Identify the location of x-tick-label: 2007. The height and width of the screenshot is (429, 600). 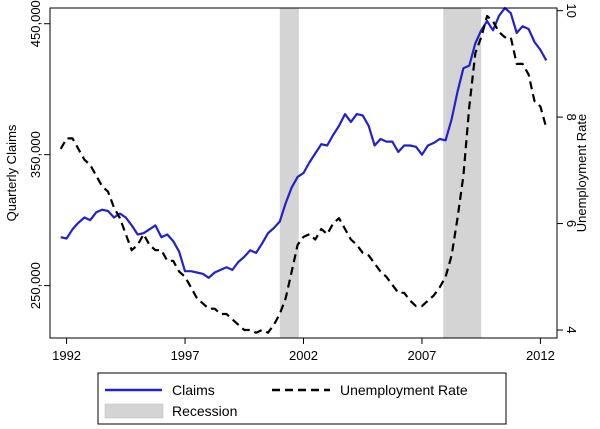
(421, 355).